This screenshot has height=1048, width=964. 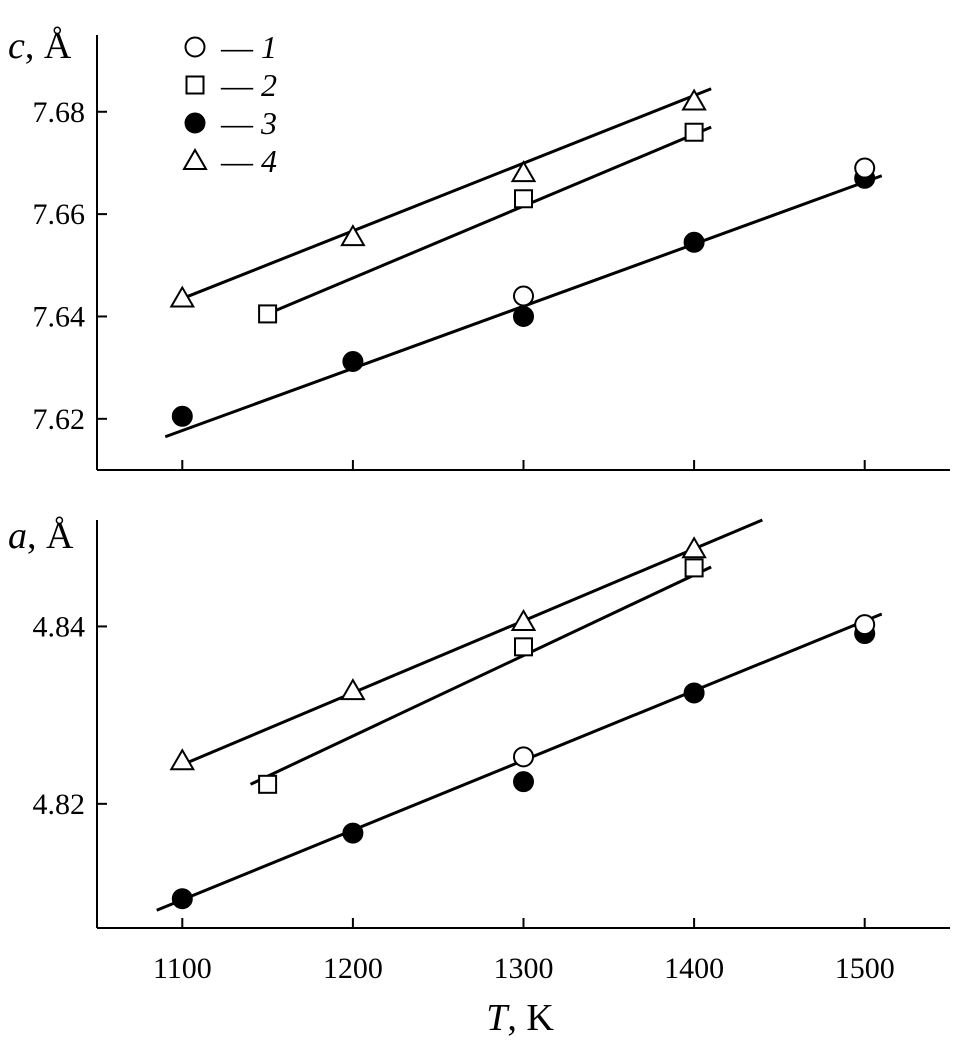 I want to click on legend-label-3: — 3, so click(x=248, y=123).